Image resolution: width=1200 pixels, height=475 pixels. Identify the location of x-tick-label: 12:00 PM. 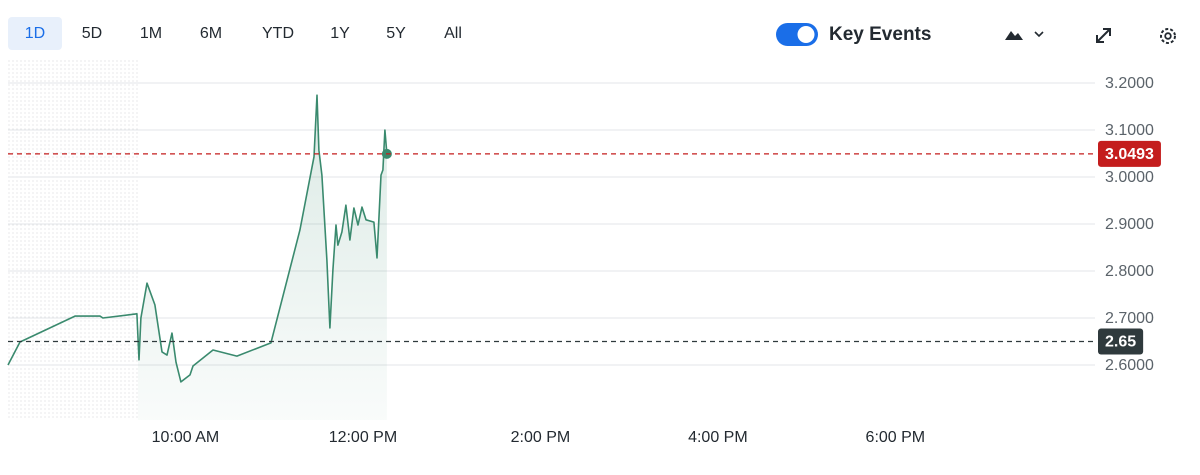
(363, 437).